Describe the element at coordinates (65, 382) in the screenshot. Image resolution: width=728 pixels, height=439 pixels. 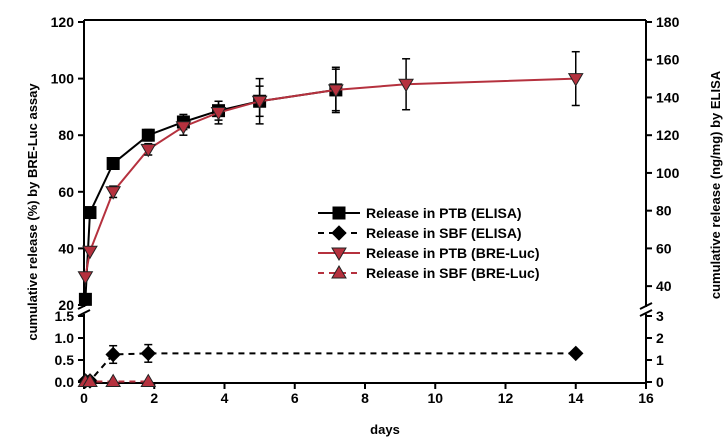
I see `left-y-tick-label: 0.0` at that location.